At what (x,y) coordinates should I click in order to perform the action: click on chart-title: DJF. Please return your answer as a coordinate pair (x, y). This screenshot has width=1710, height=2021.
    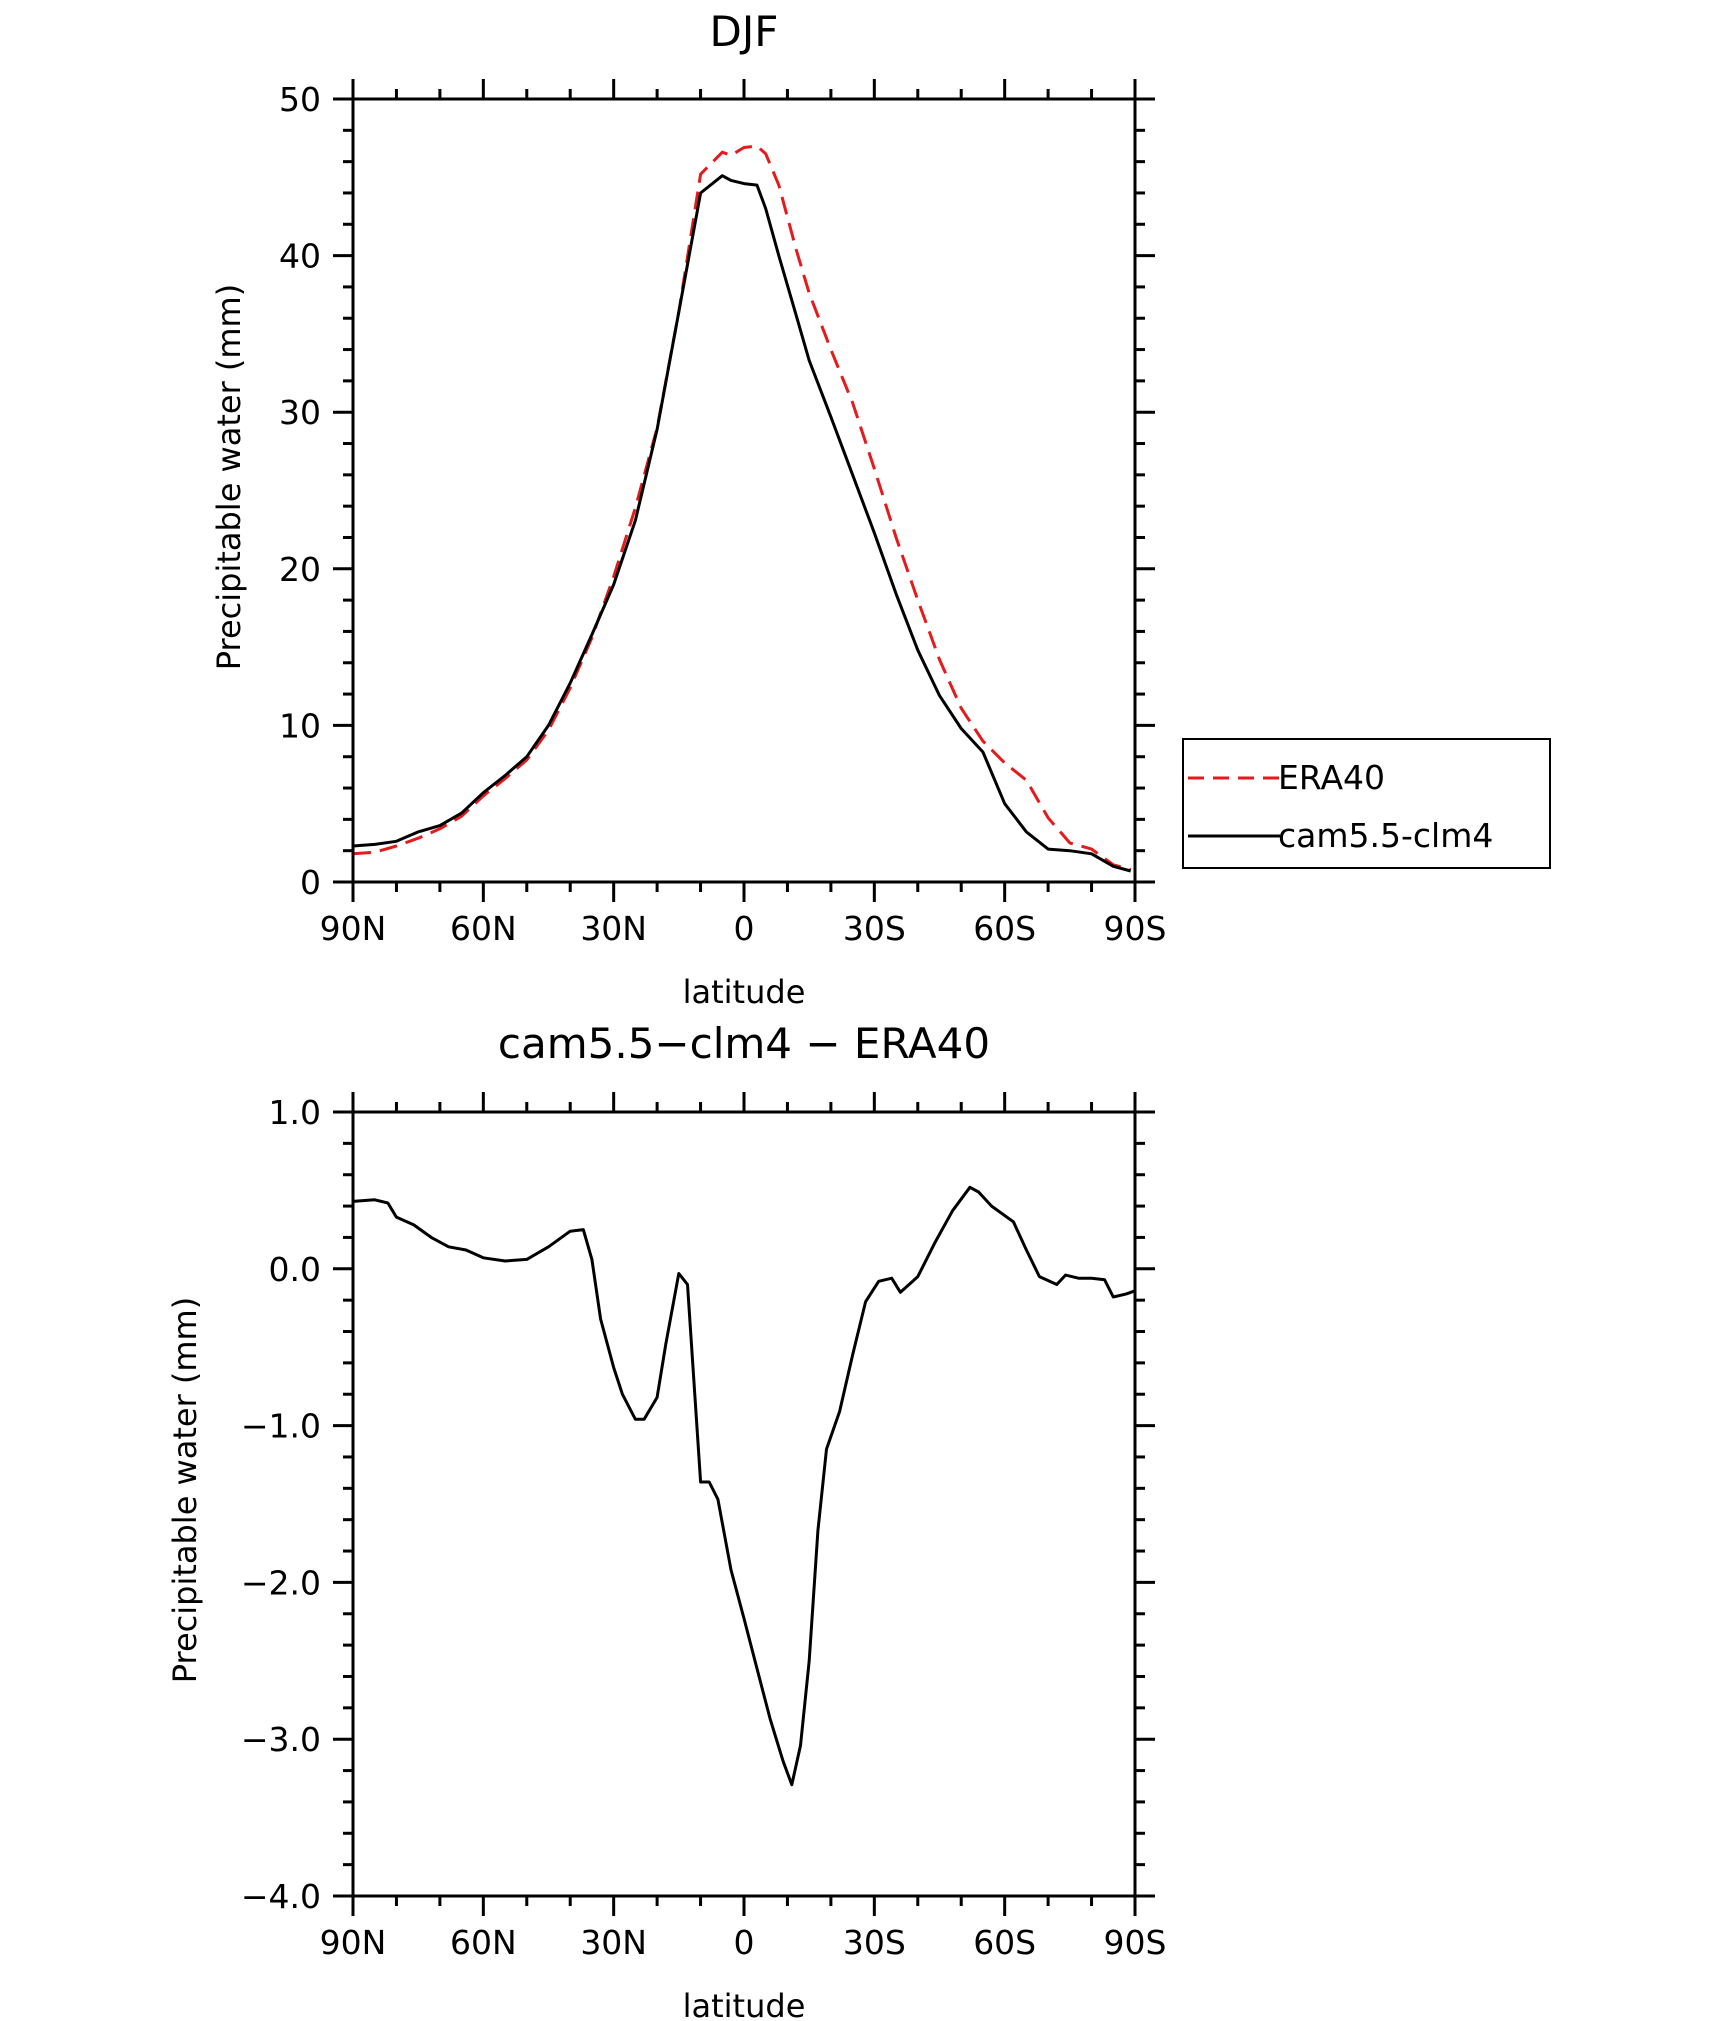
    Looking at the image, I should click on (744, 31).